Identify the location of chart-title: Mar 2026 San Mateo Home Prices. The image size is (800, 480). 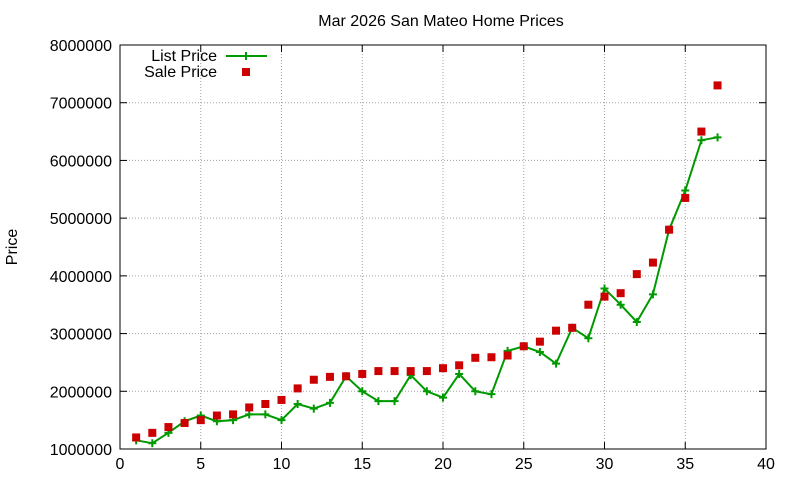
(440, 21).